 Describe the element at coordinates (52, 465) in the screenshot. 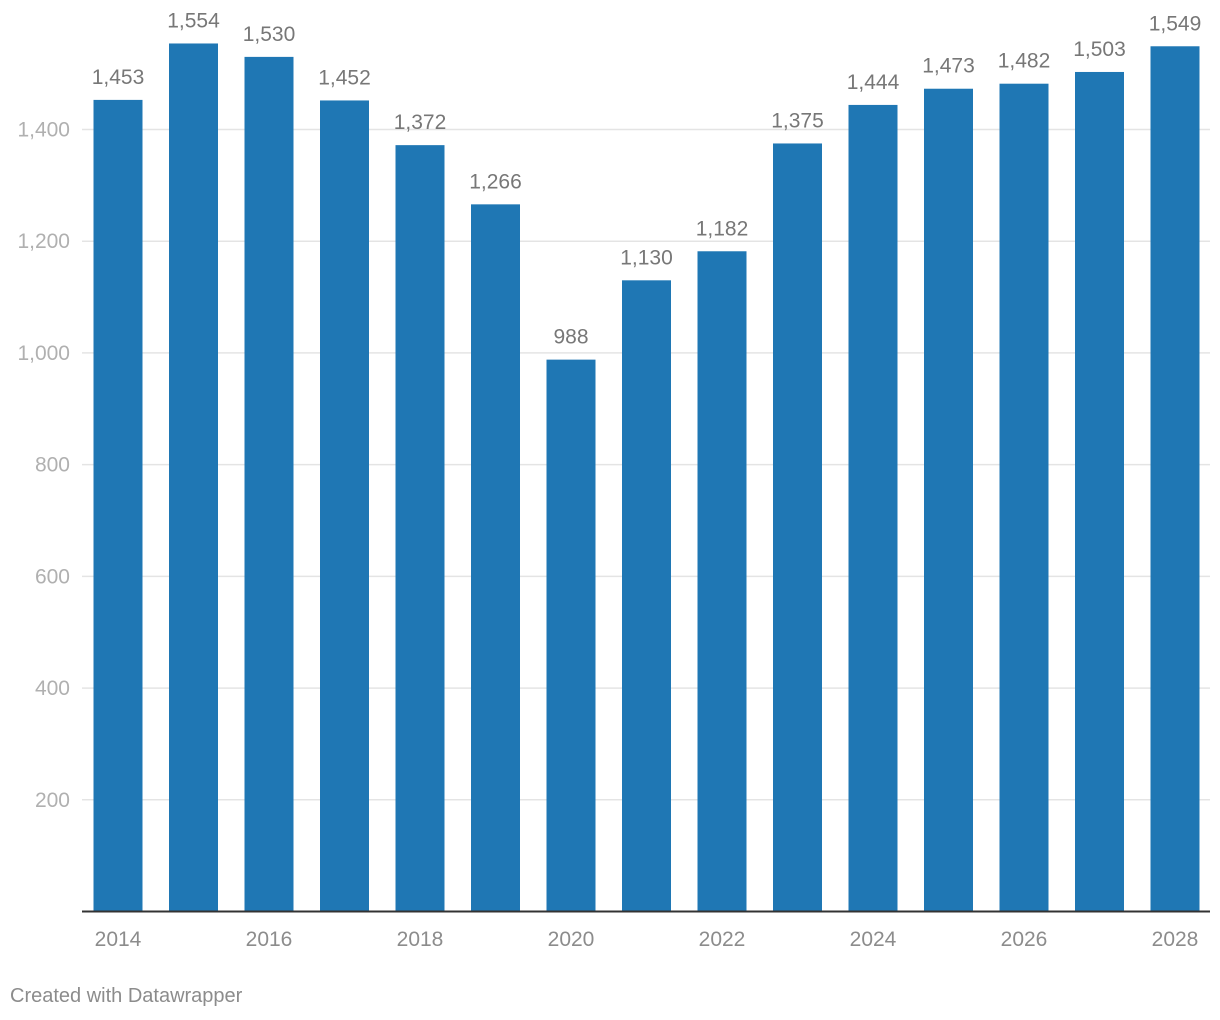

I see `y-tick-label: 800` at that location.